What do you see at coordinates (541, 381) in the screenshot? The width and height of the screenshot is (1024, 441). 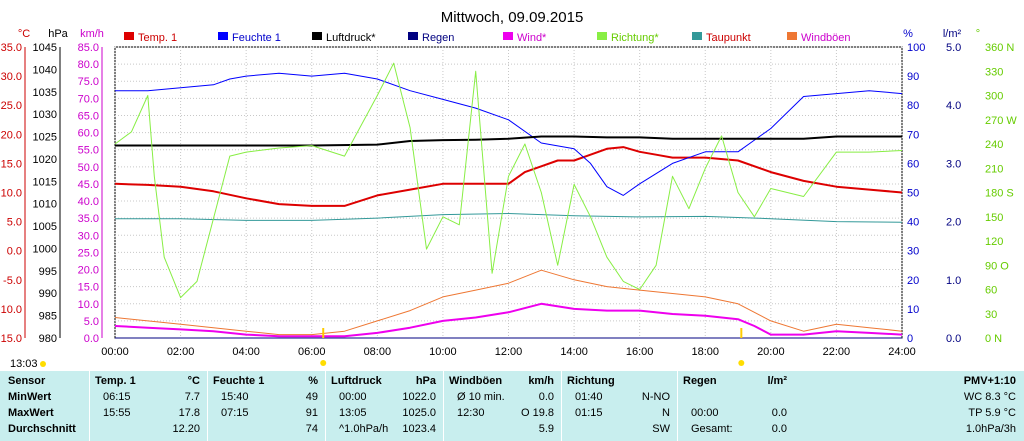 I see `stats-unit: km/h` at bounding box center [541, 381].